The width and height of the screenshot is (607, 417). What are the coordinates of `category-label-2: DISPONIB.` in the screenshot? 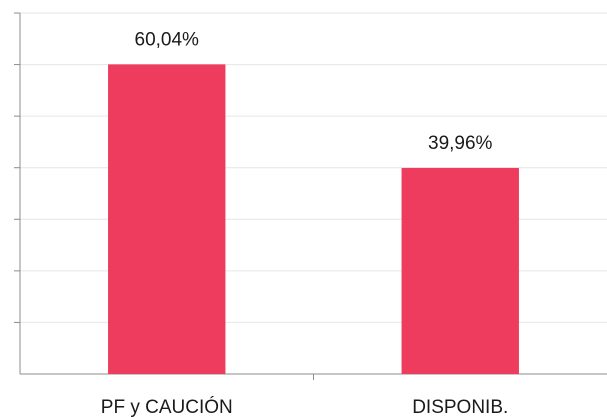 It's located at (460, 407).